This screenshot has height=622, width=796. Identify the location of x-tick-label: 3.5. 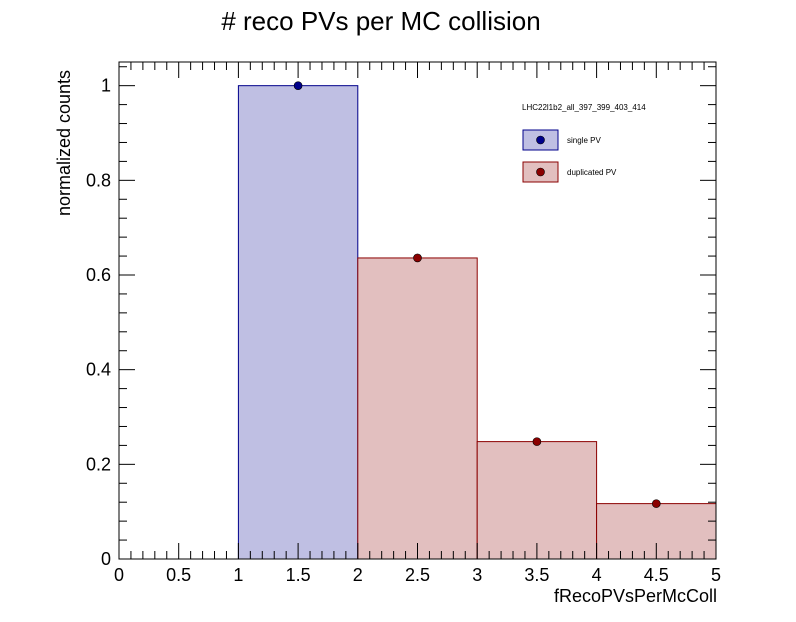
(536, 575).